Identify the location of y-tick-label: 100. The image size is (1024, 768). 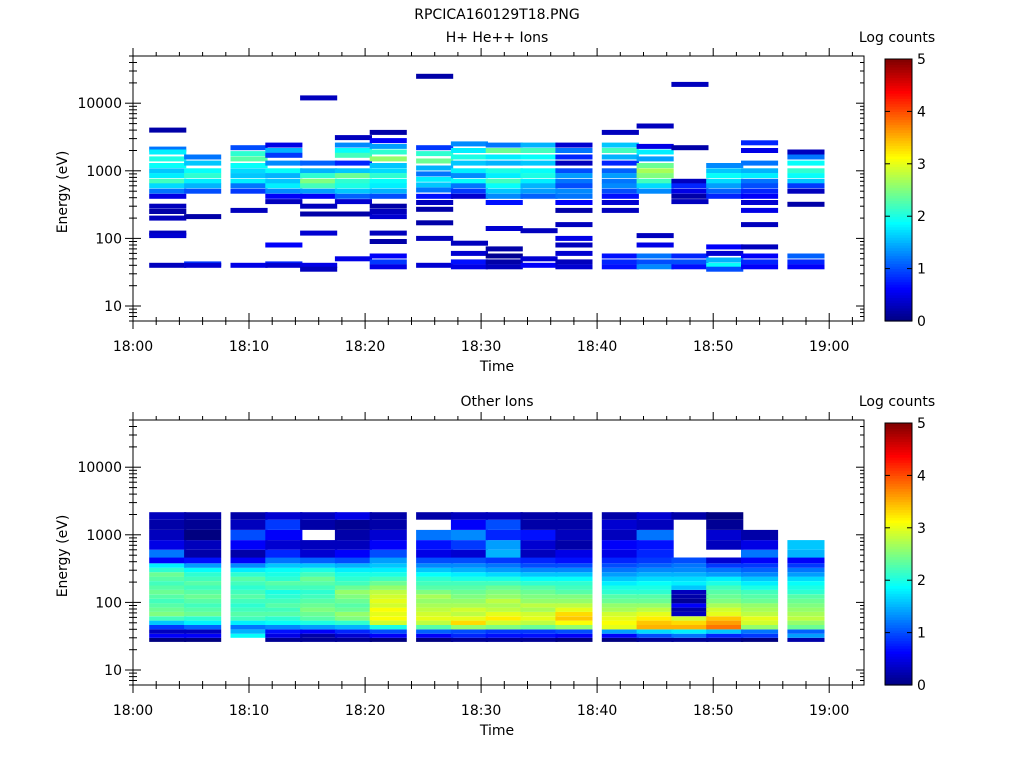
(108, 239).